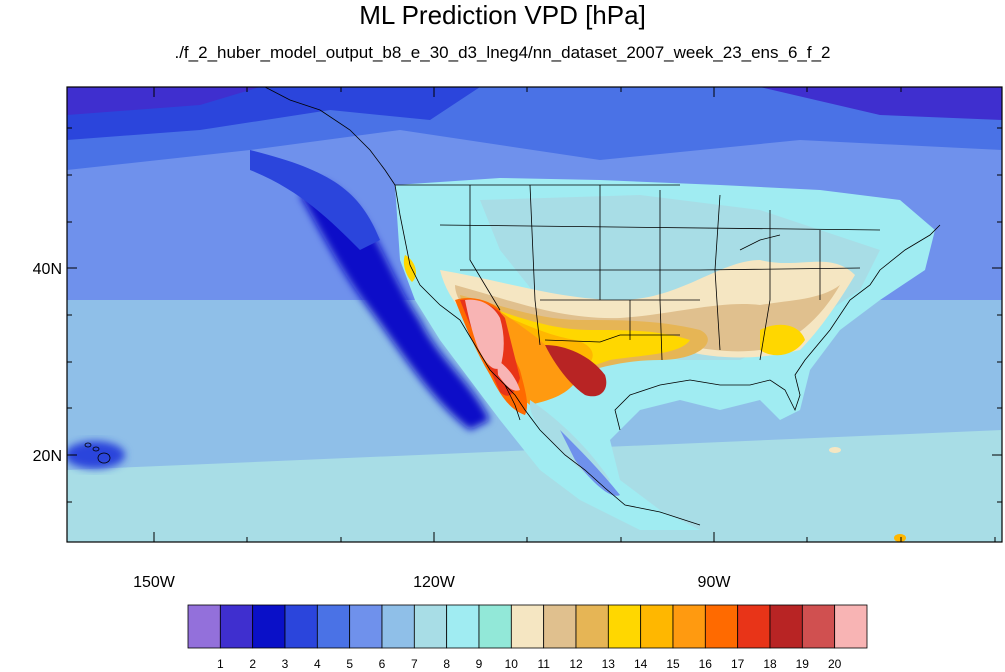  I want to click on colorbar-label: 16, so click(705, 664).